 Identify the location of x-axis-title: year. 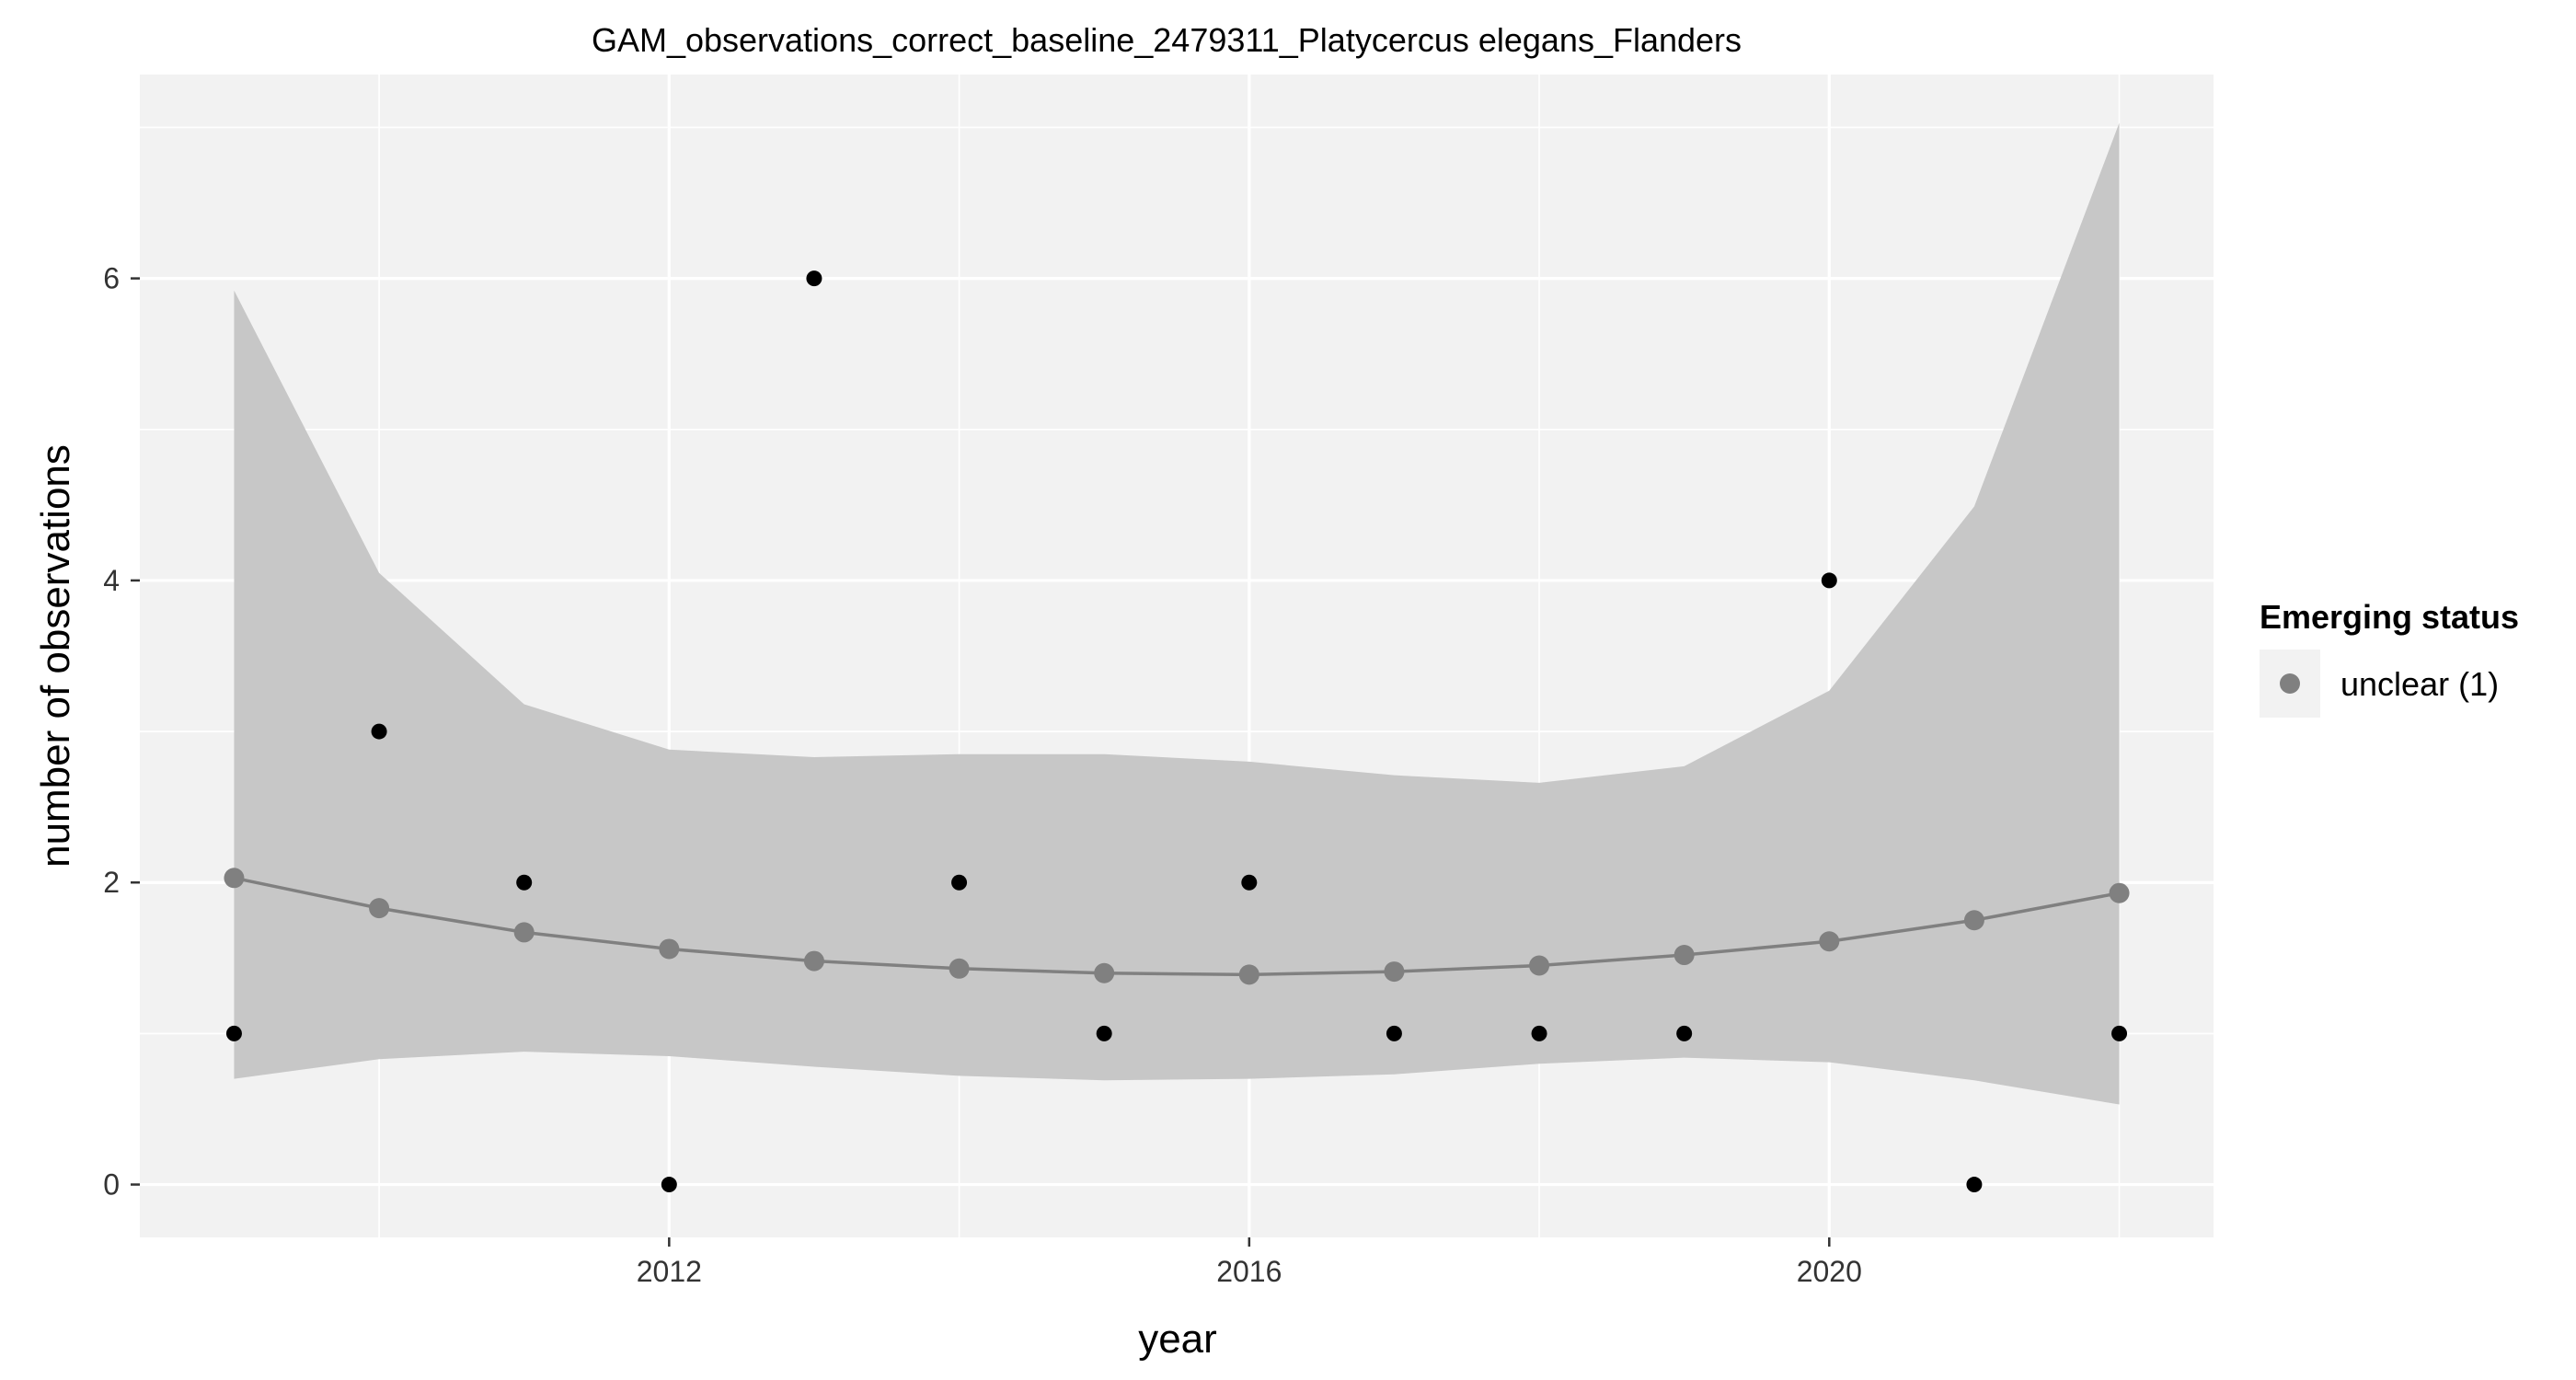
(1177, 1339).